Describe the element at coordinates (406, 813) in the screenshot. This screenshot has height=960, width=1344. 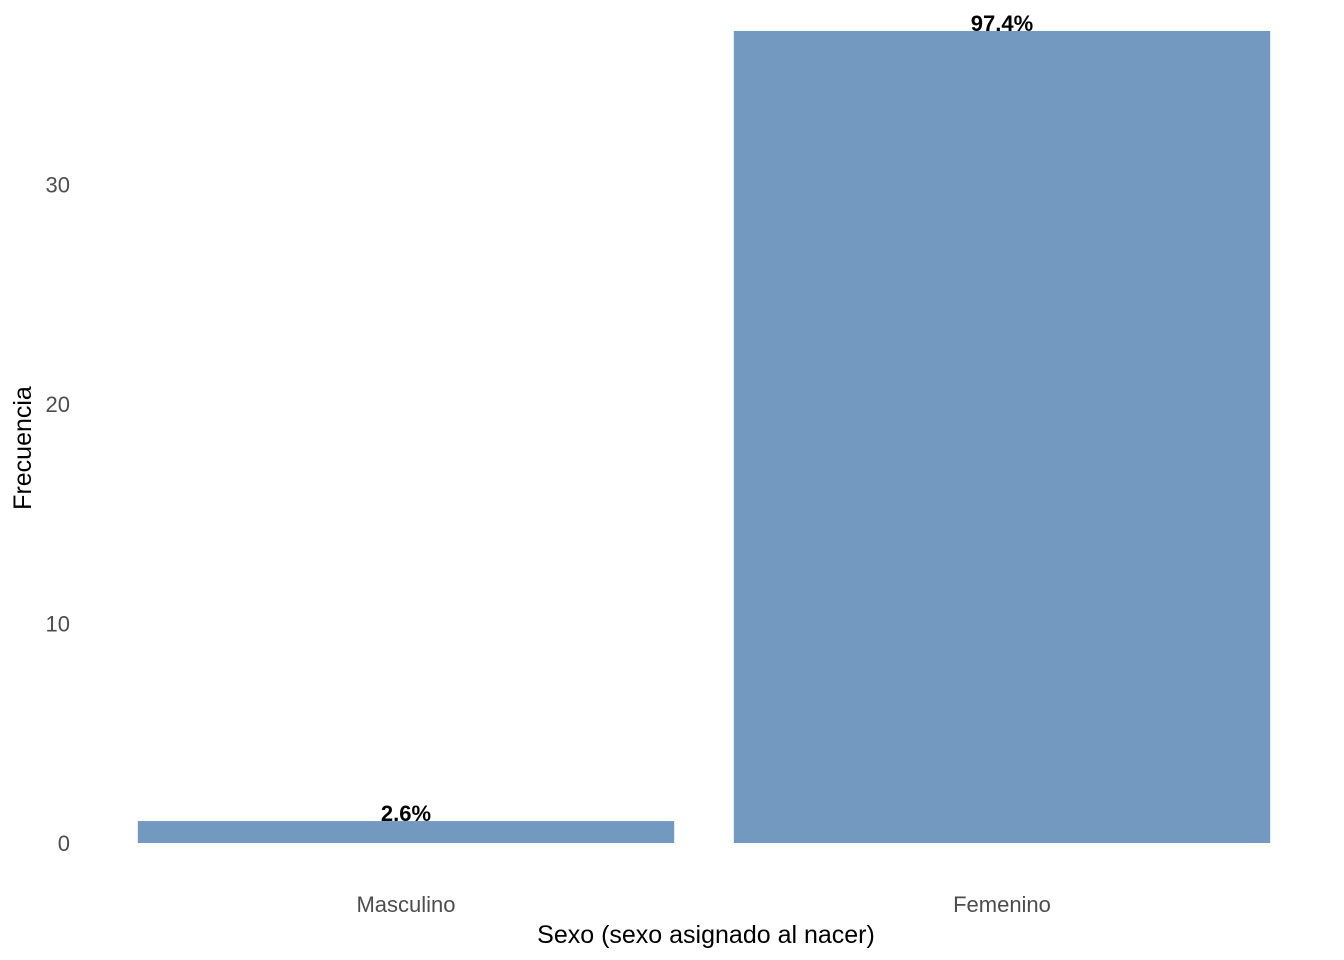
I see `data-label-masculino: 2.6%` at that location.